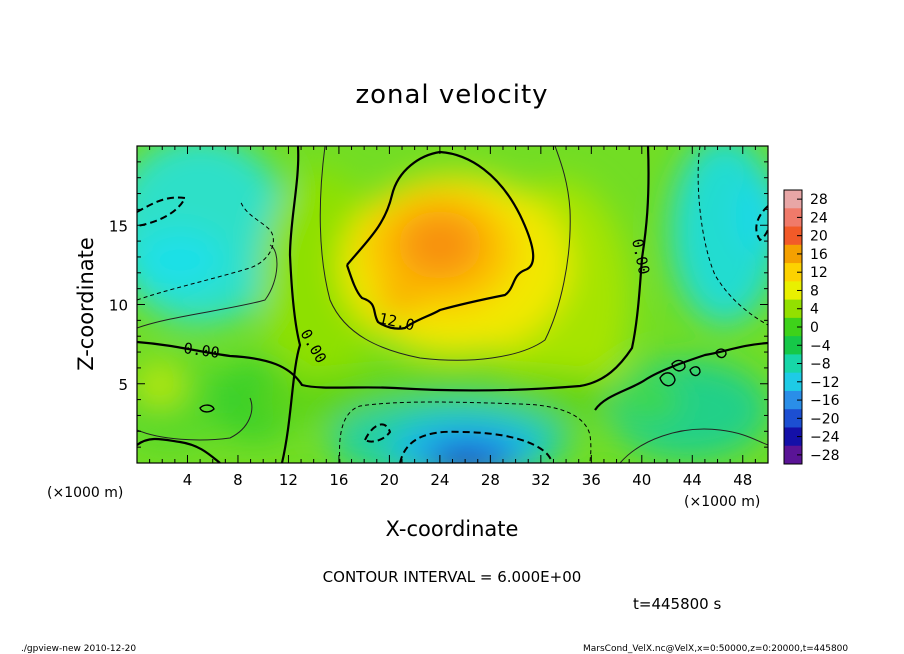 The width and height of the screenshot is (904, 654). What do you see at coordinates (452, 529) in the screenshot?
I see `x-axis-label: X-coordinate` at bounding box center [452, 529].